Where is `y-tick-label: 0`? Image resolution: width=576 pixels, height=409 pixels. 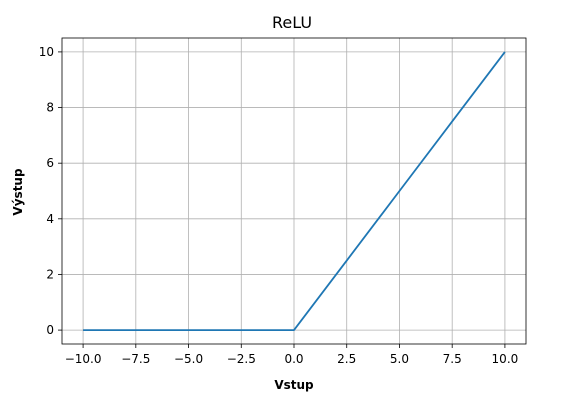 y-tick-label: 0 is located at coordinates (50, 330).